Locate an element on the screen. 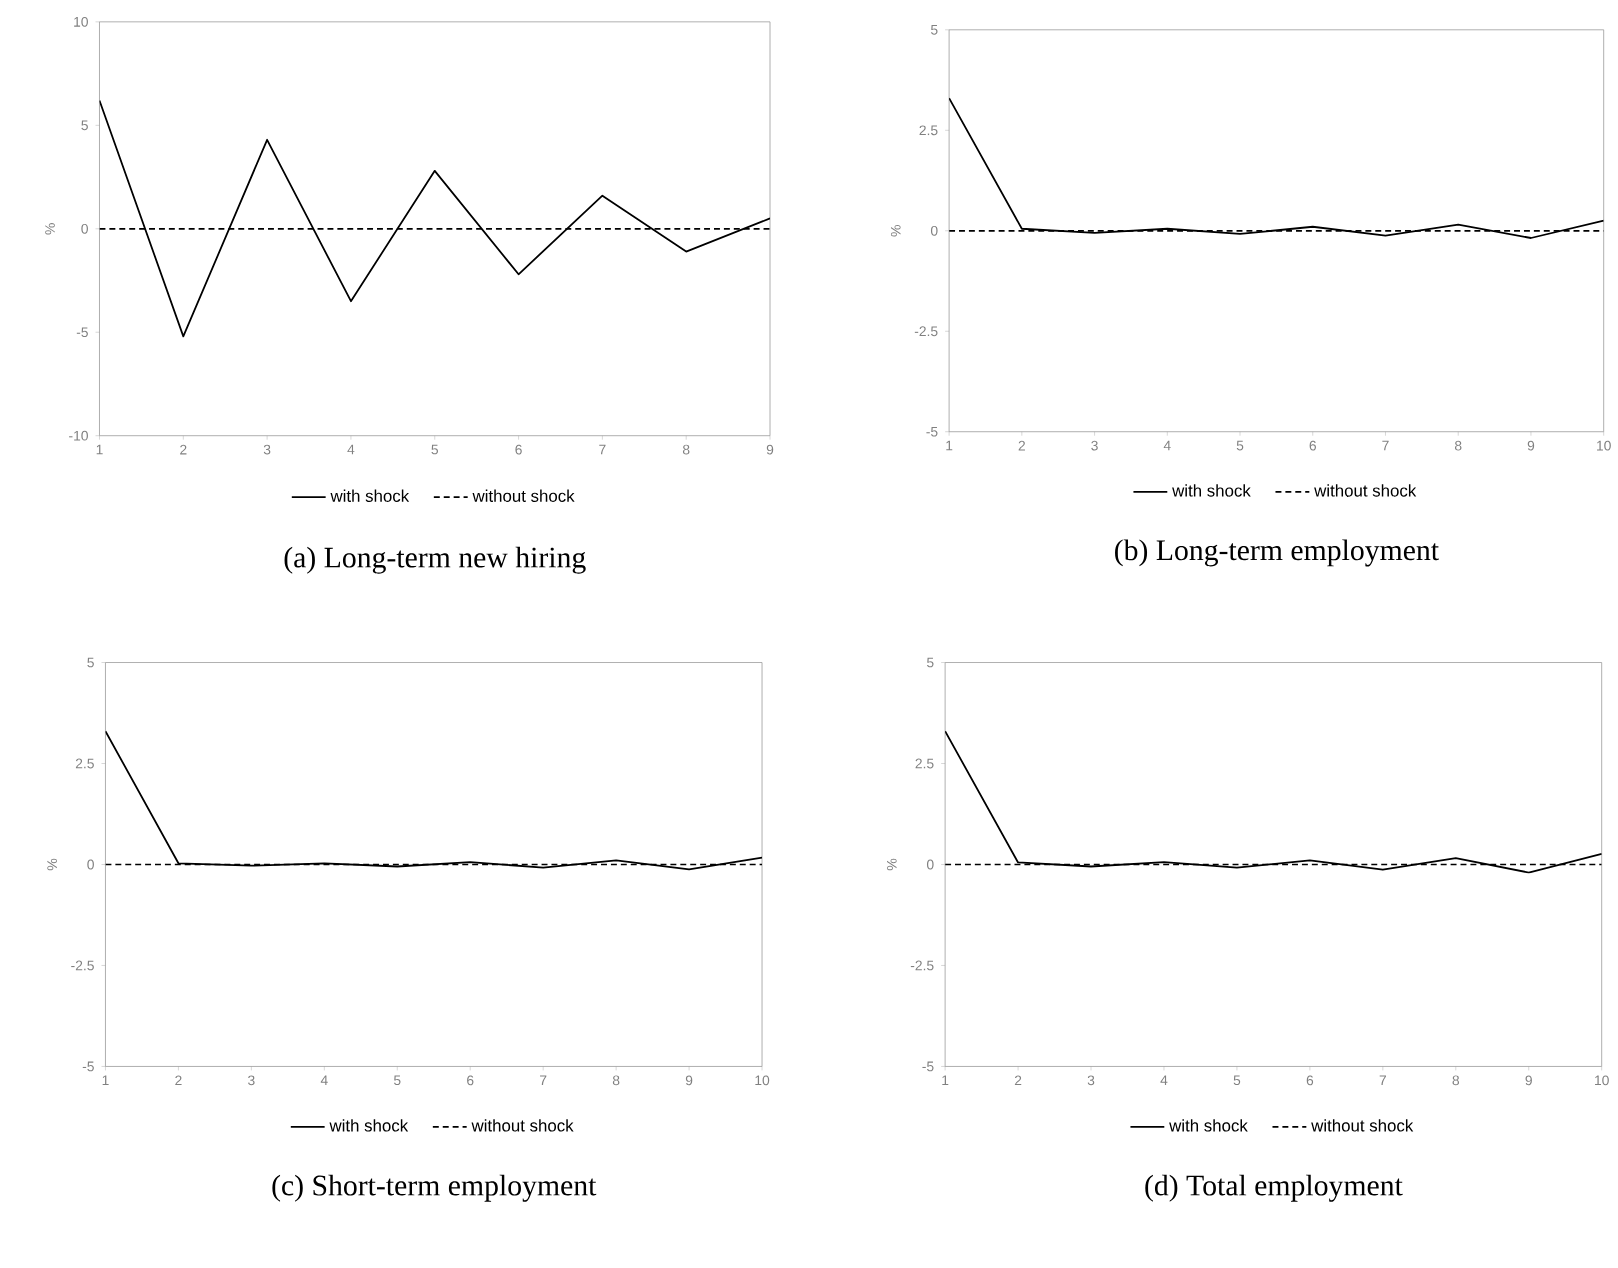 The image size is (1618, 1268). text: (d) Total employment is located at coordinates (1274, 1188).